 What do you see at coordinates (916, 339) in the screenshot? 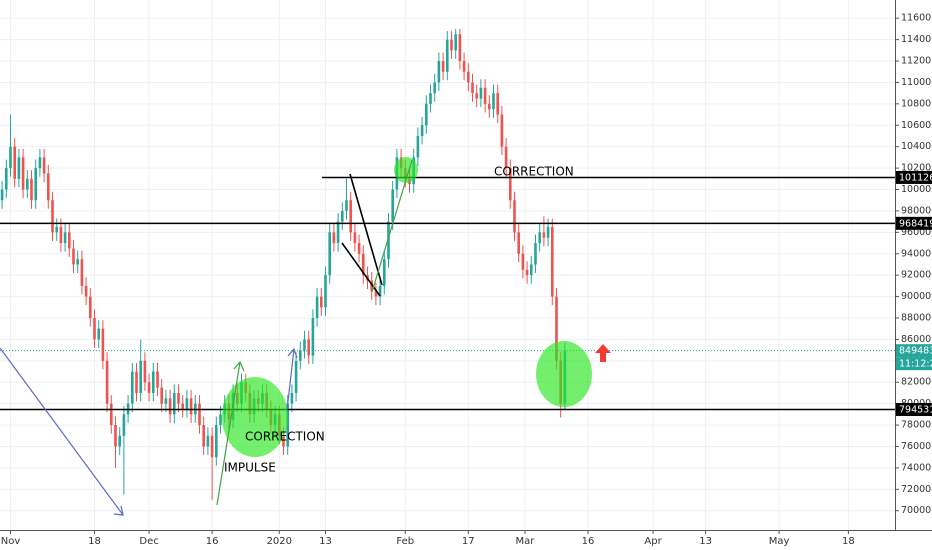
I see `y-tick-label: 860000` at bounding box center [916, 339].